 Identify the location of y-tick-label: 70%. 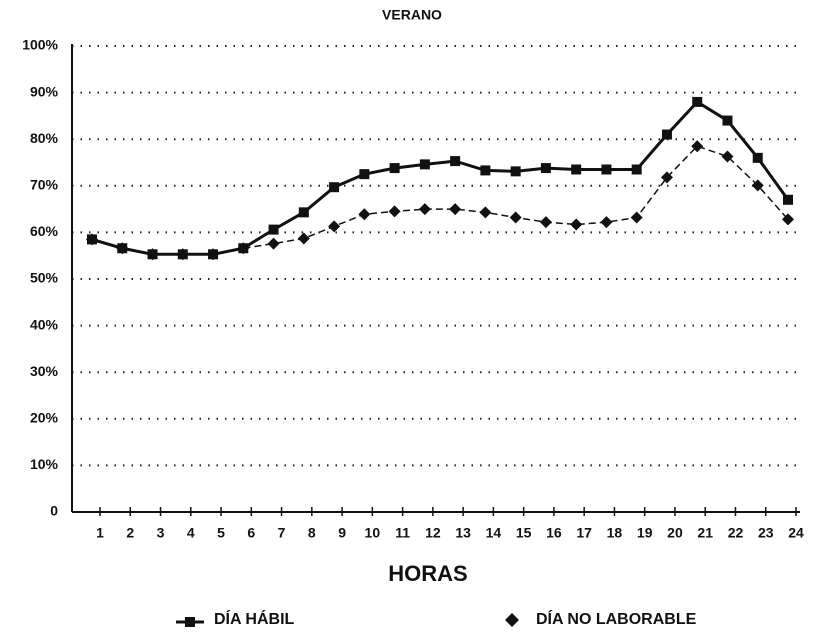
(44, 185).